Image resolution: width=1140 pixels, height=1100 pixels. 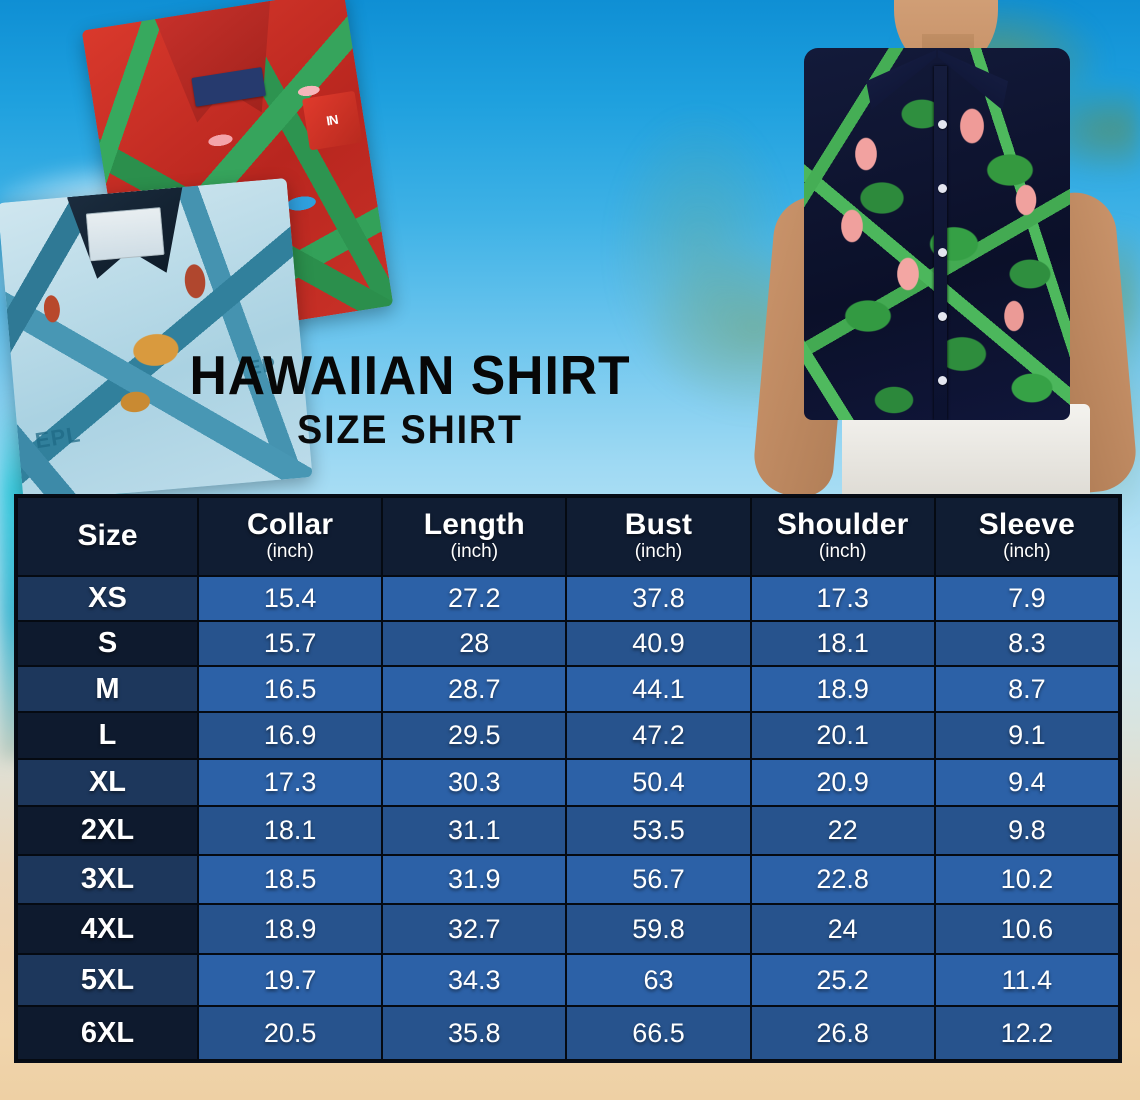 What do you see at coordinates (1027, 643) in the screenshot?
I see `sleeve-cell: 8.3` at bounding box center [1027, 643].